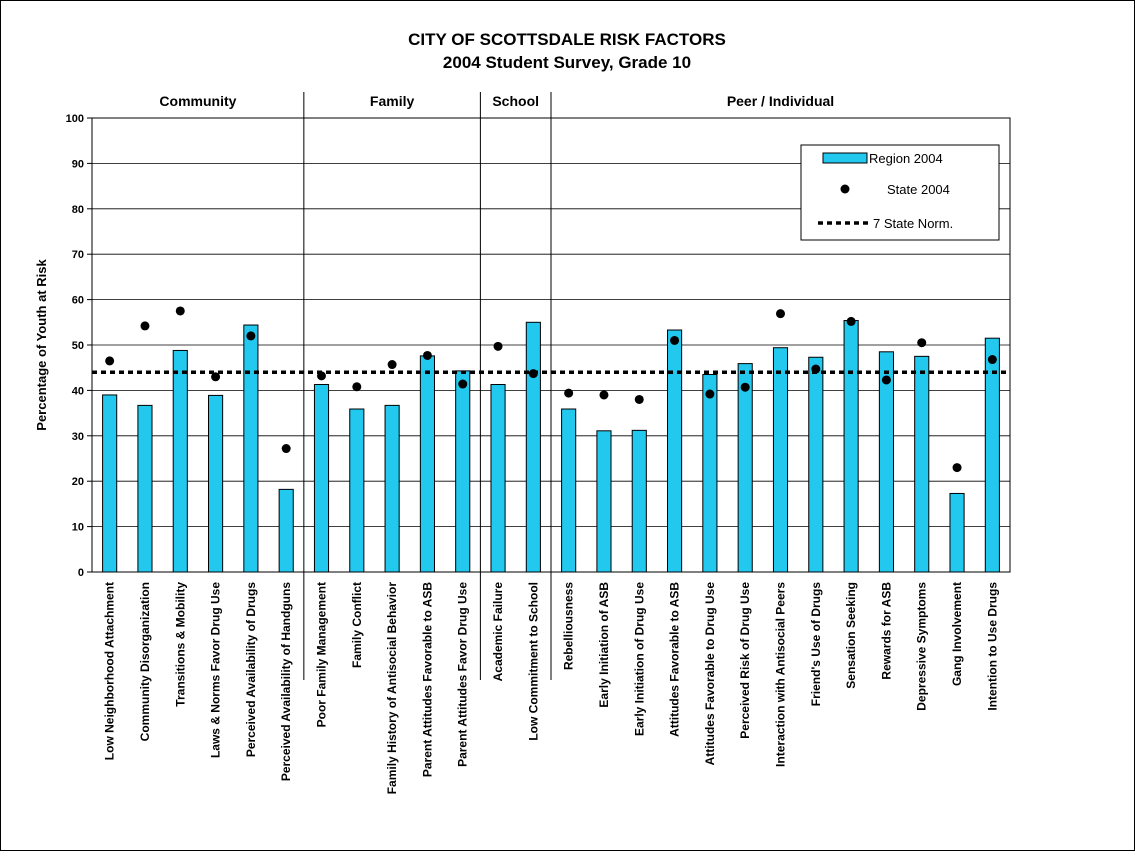 The height and width of the screenshot is (856, 1135). What do you see at coordinates (392, 688) in the screenshot?
I see `x-tick-label: Family History of Antisocial Behavior` at bounding box center [392, 688].